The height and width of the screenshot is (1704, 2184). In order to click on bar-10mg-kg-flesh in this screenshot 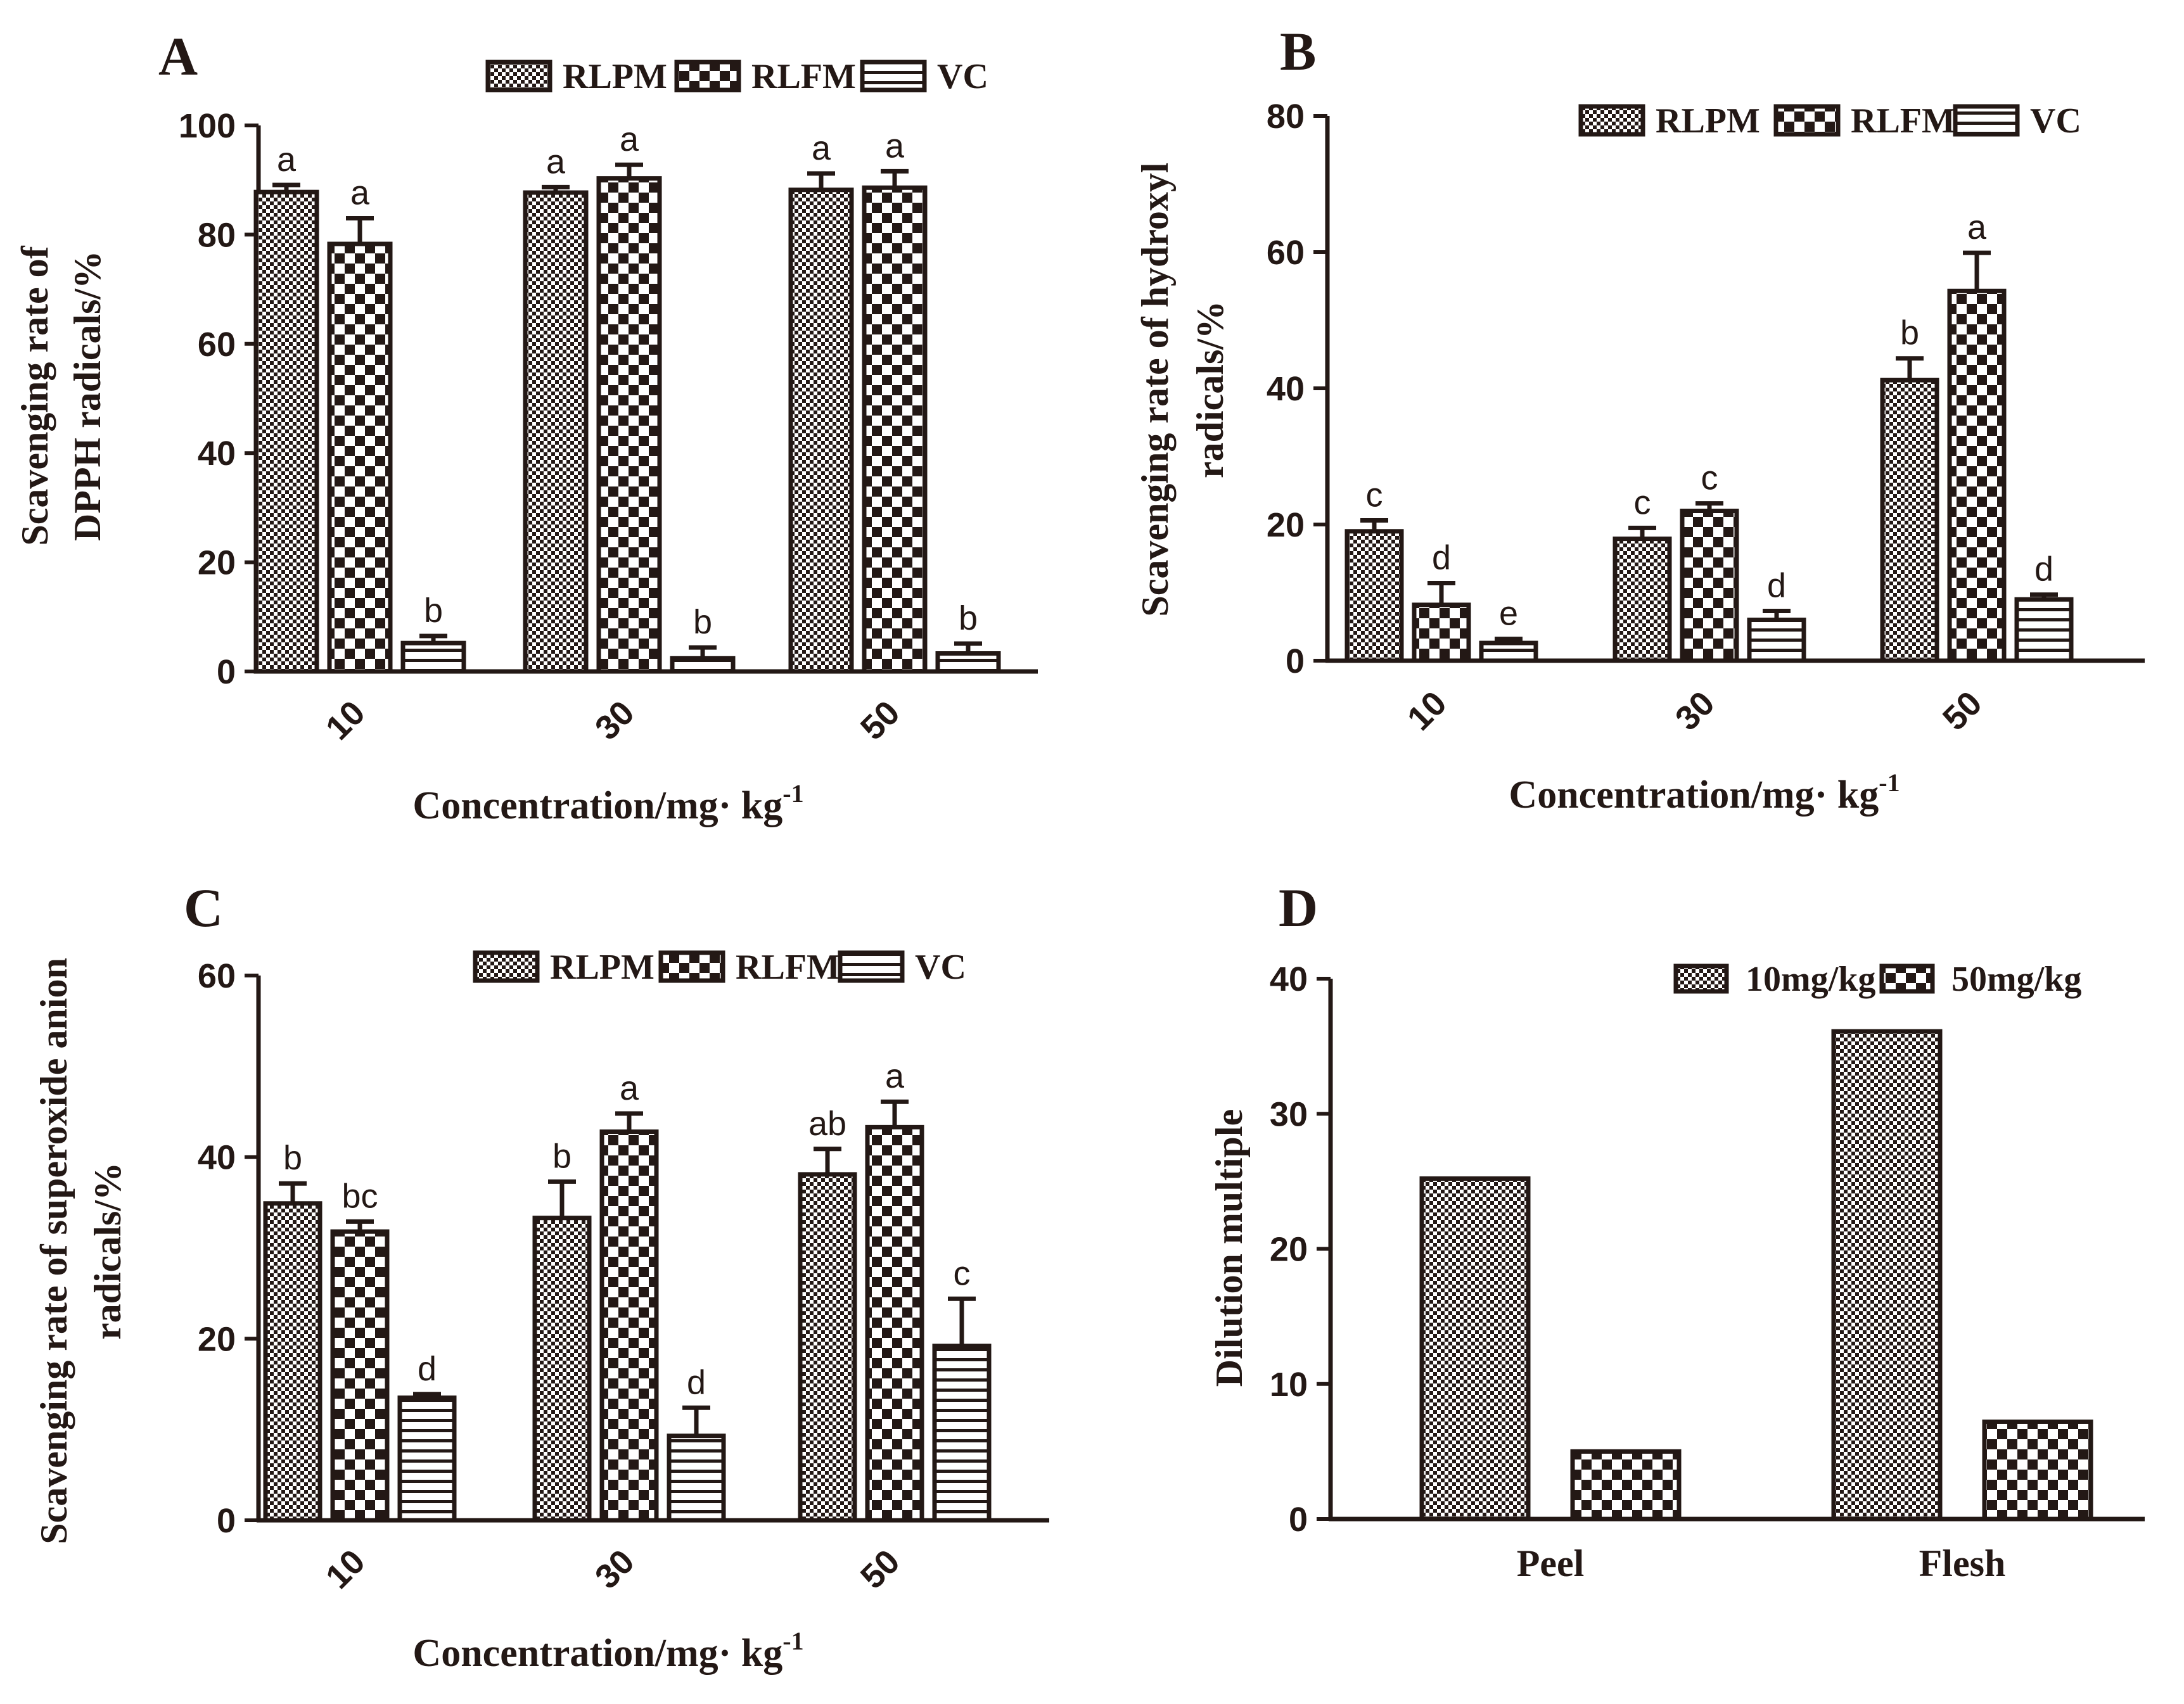, I will do `click(1887, 1275)`.